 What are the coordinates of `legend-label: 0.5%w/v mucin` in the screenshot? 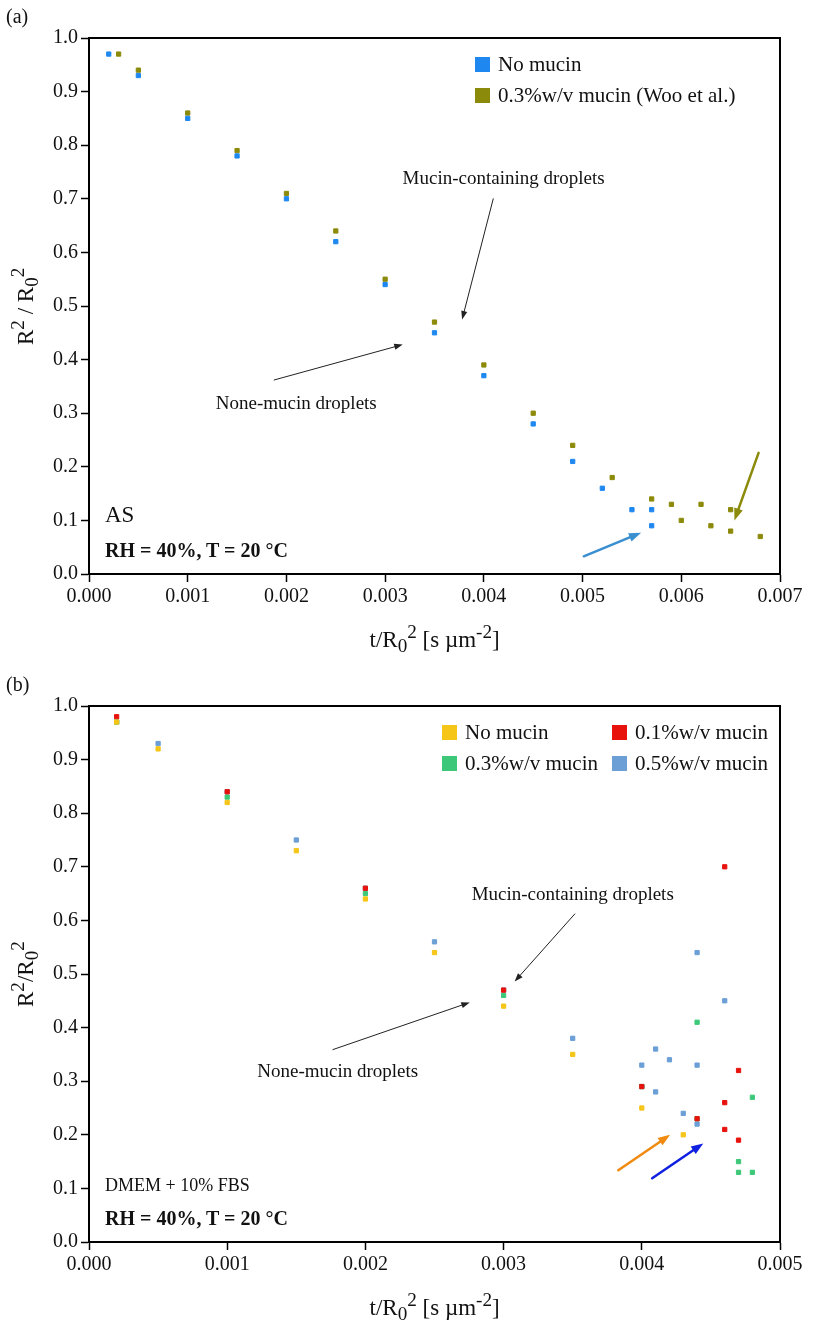 It's located at (701, 763).